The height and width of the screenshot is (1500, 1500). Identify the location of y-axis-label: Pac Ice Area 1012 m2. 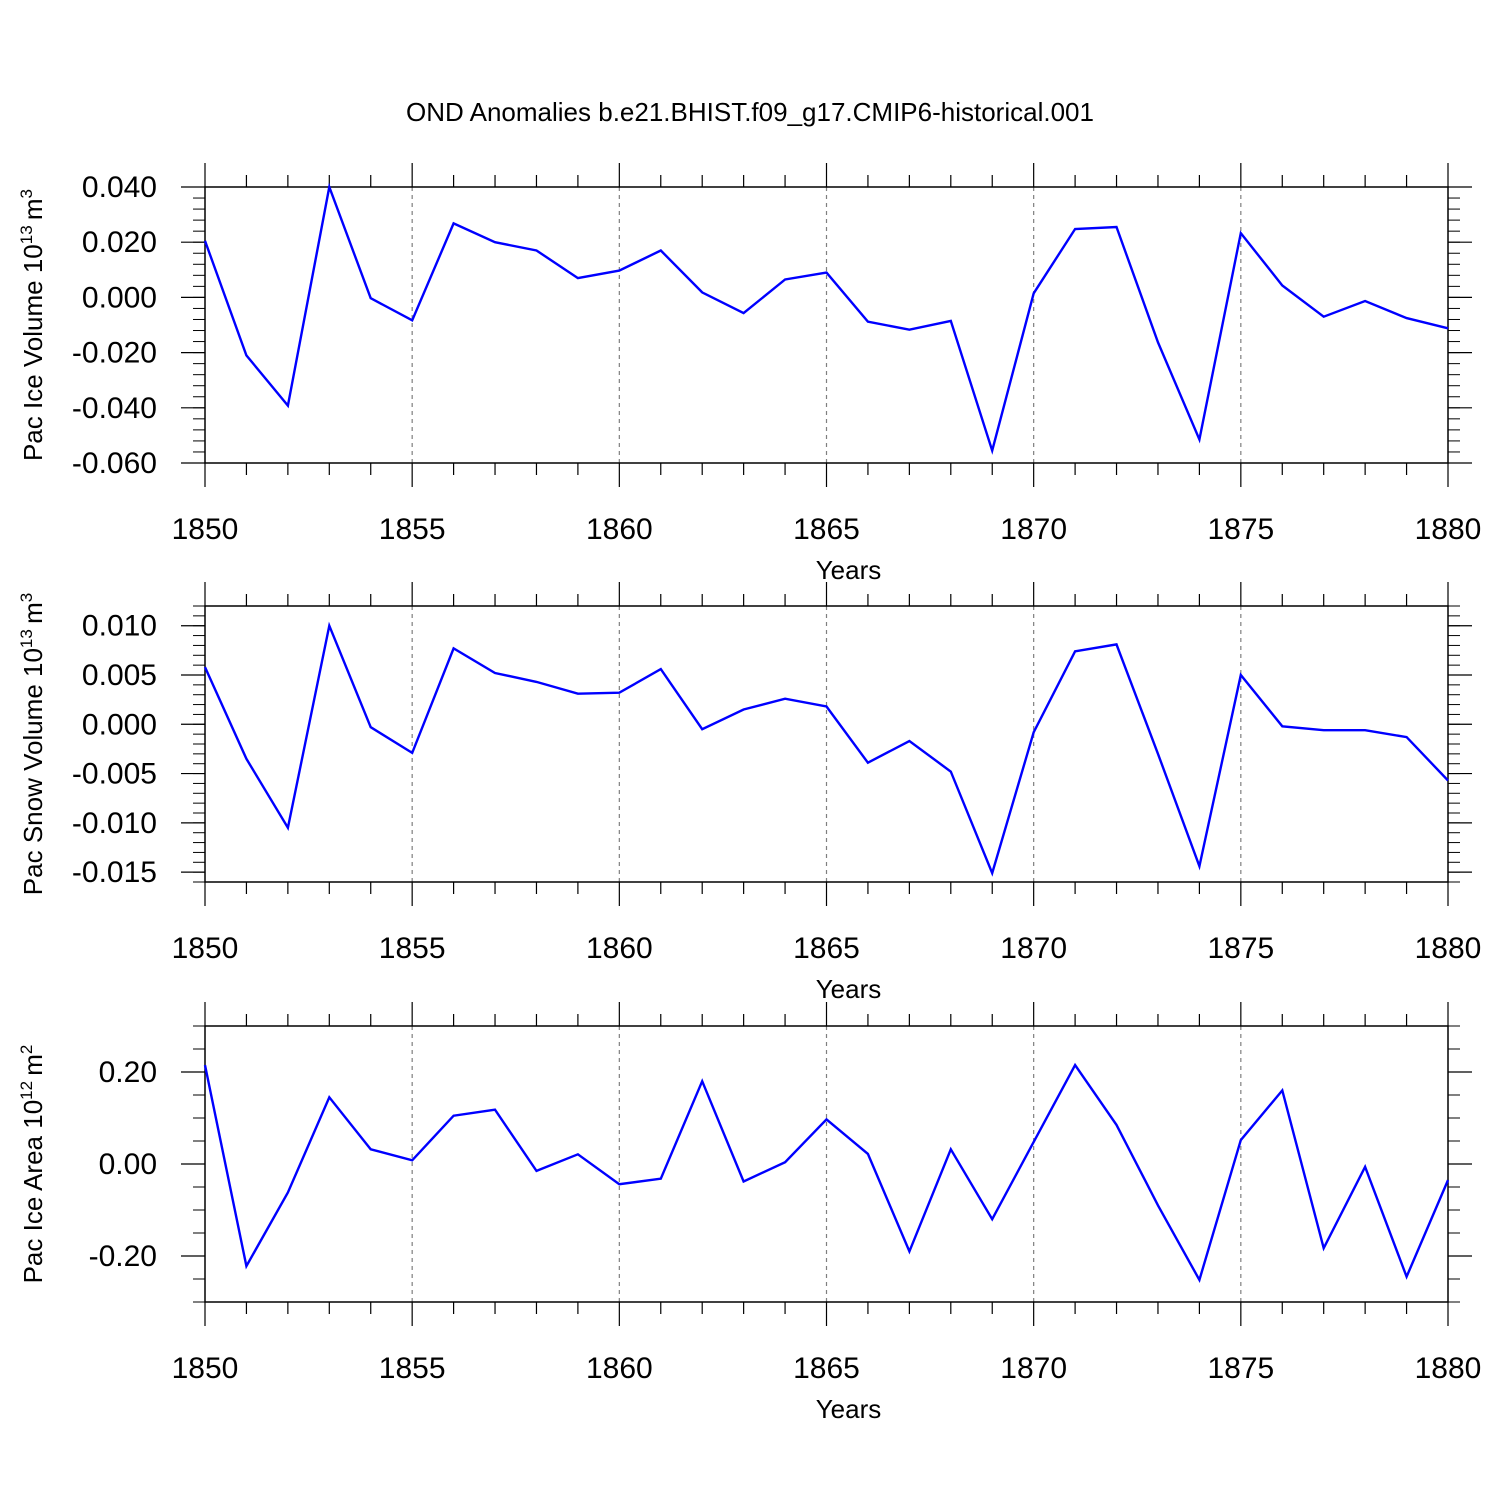
(32, 1164).